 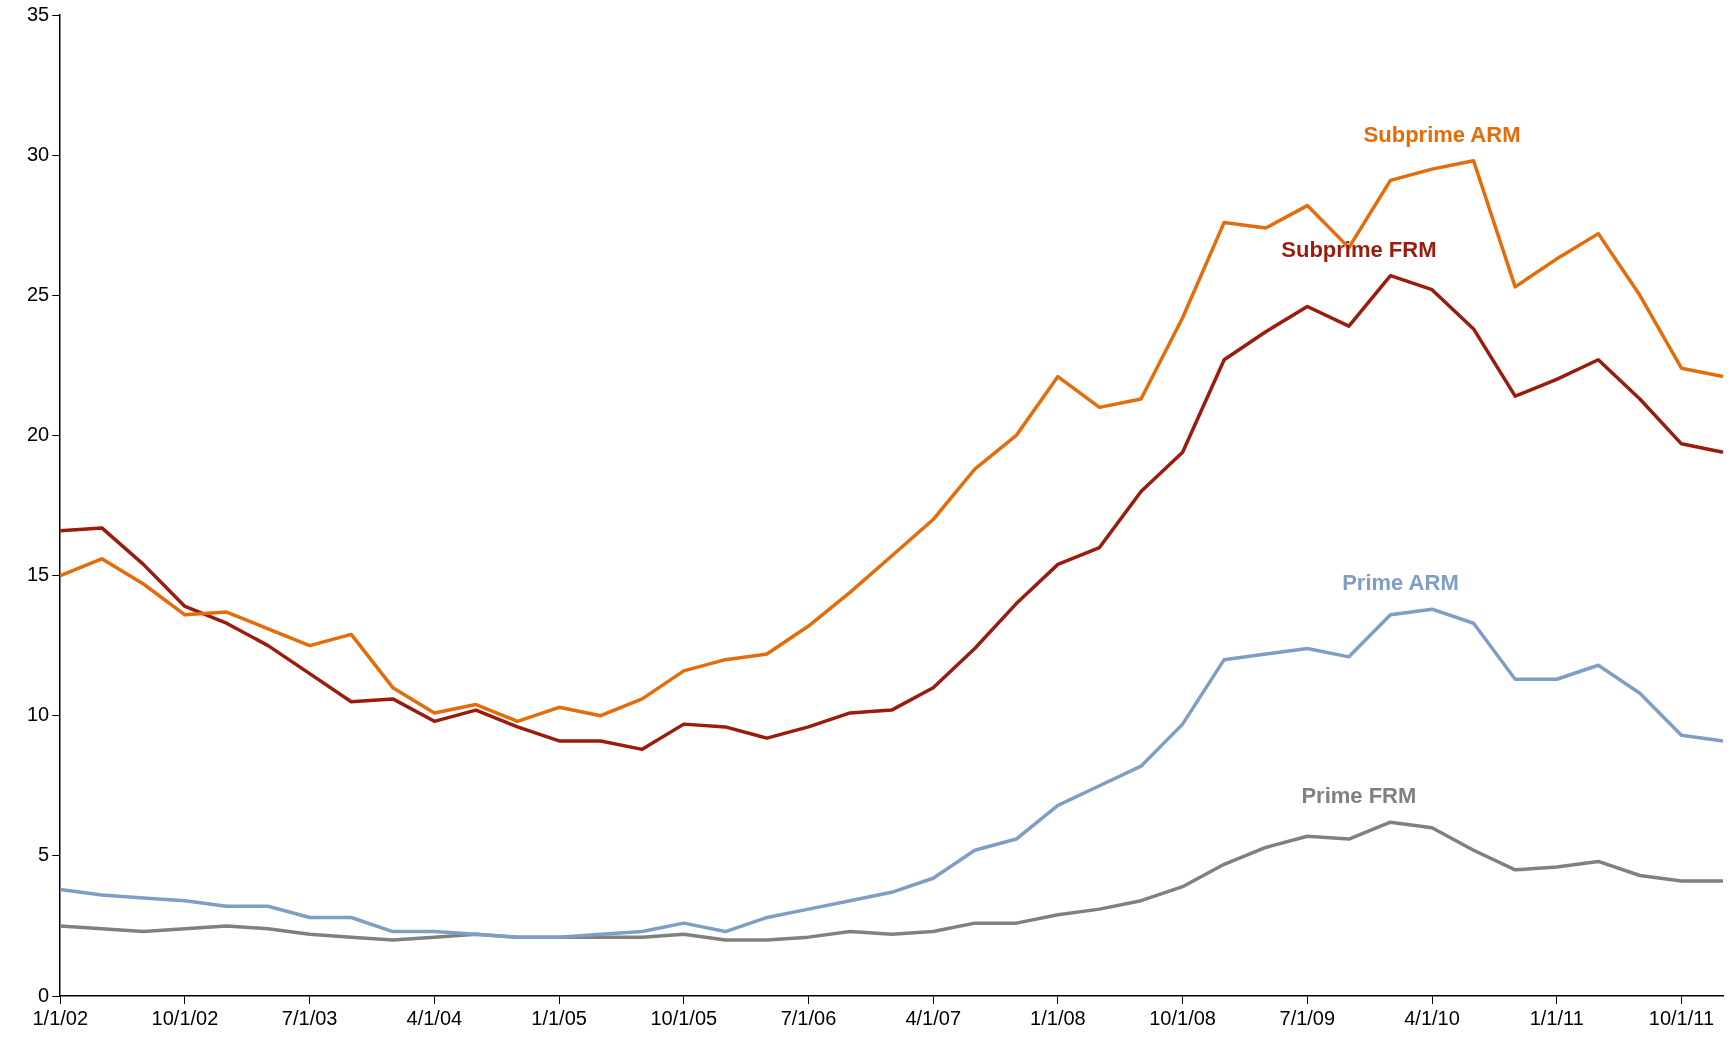 What do you see at coordinates (38, 13) in the screenshot?
I see `y-tick-label: 35` at bounding box center [38, 13].